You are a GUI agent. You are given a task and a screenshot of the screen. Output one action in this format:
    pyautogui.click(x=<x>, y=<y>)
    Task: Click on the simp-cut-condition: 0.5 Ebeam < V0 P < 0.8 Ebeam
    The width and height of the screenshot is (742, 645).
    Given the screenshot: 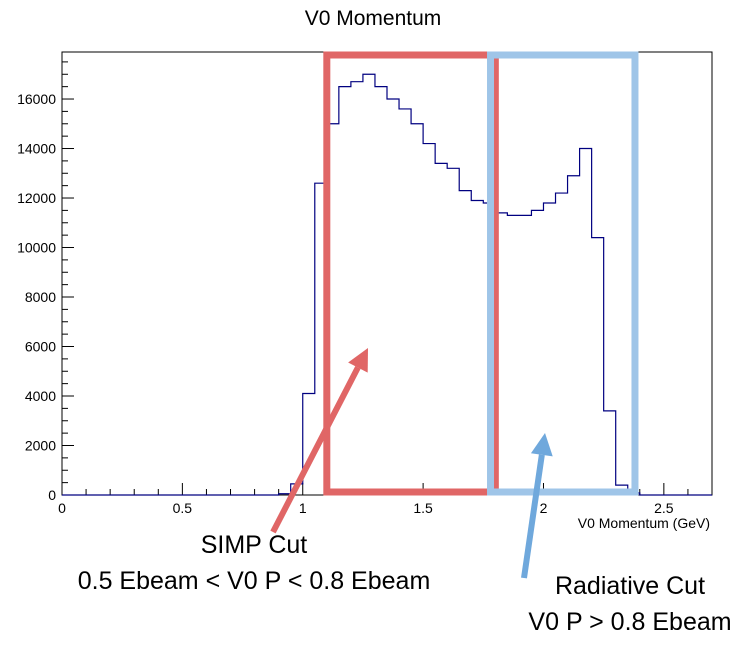 What is the action you would take?
    pyautogui.click(x=254, y=581)
    